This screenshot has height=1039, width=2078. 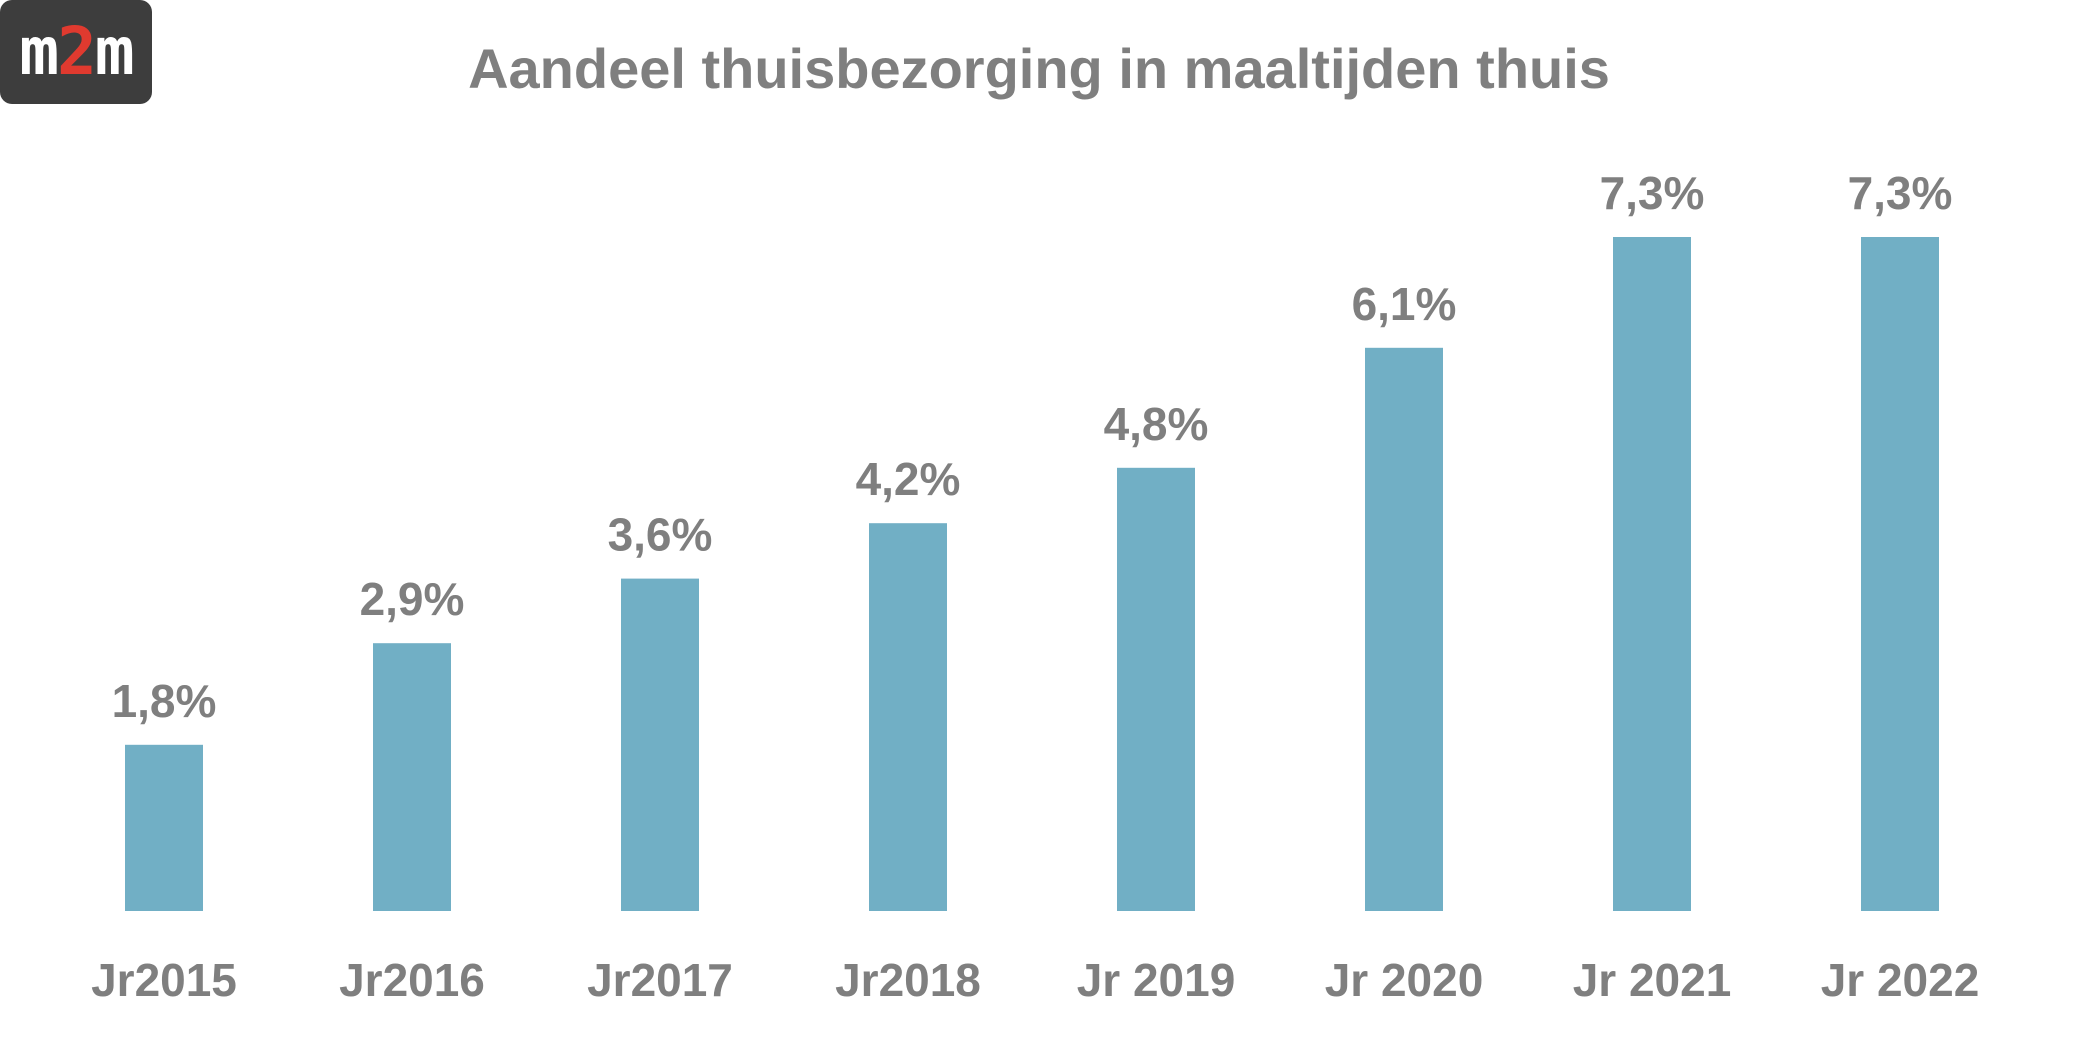 I want to click on x-tick-label: Jr 2020, so click(x=1404, y=980).